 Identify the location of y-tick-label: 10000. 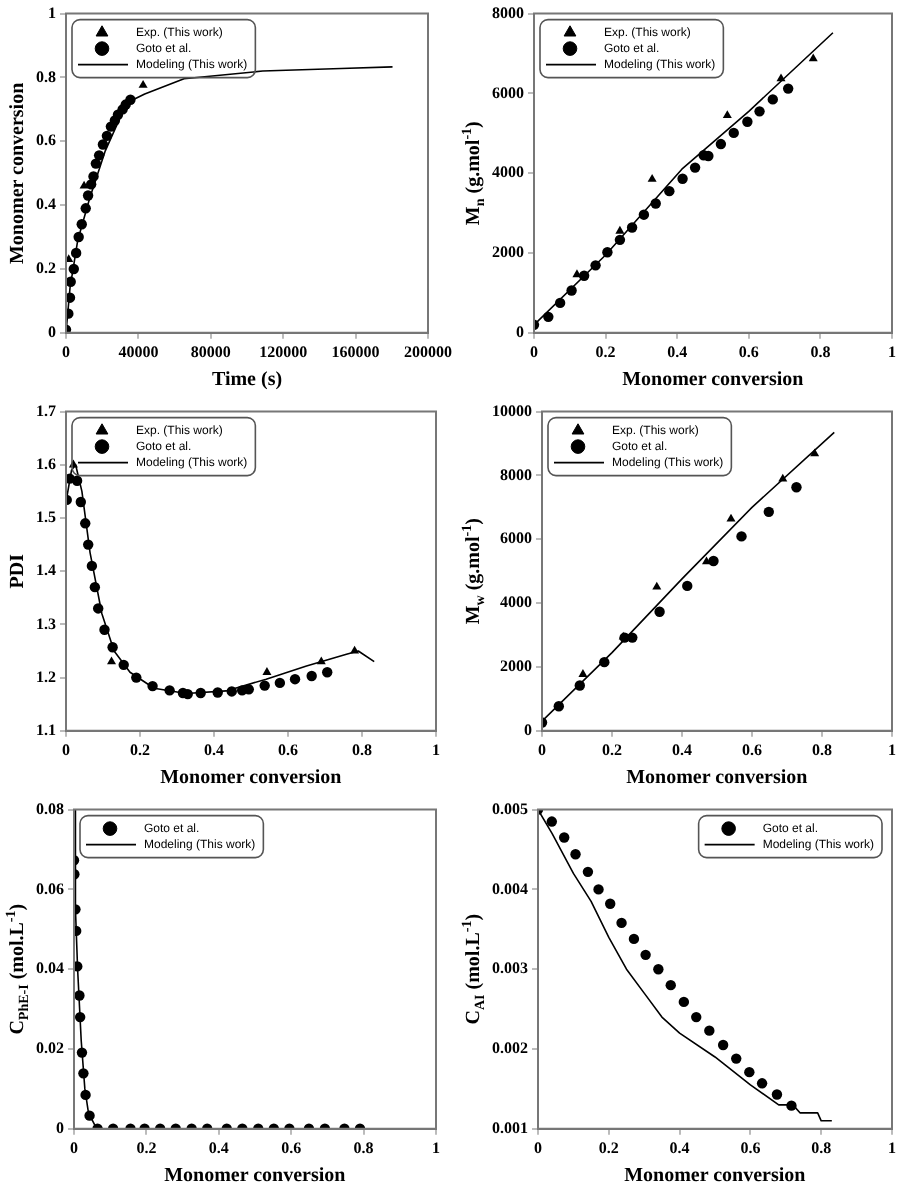
(512, 410).